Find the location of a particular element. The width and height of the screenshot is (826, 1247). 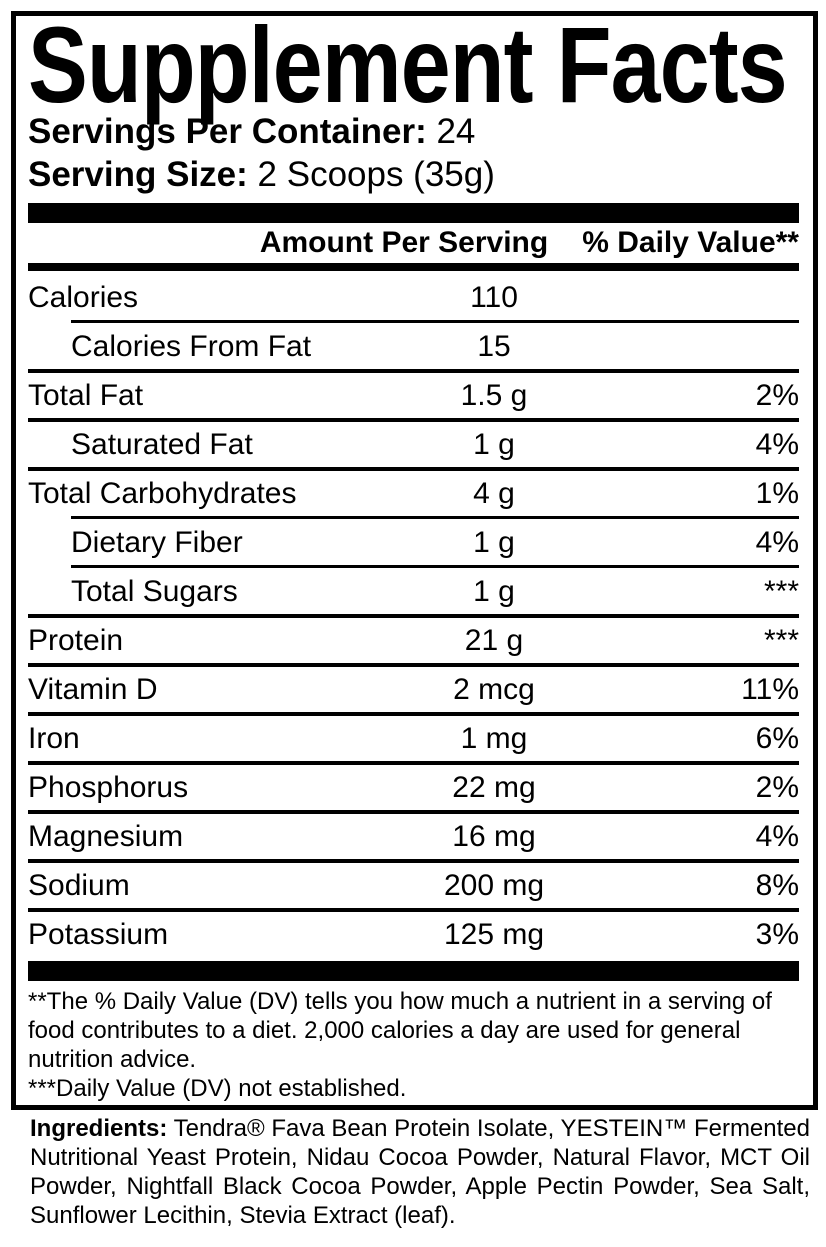

nutrient-label: Protein is located at coordinates (76, 640).